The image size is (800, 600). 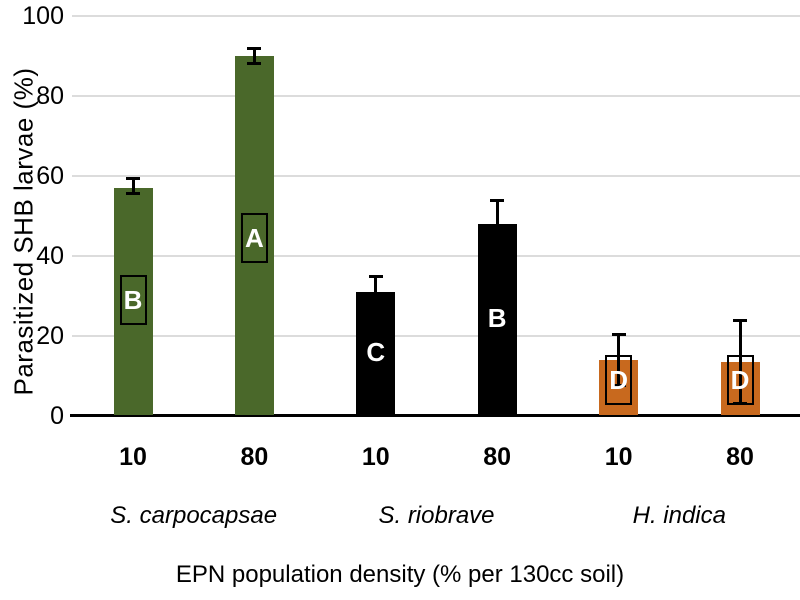 What do you see at coordinates (57, 416) in the screenshot?
I see `y-tick-label: 0` at bounding box center [57, 416].